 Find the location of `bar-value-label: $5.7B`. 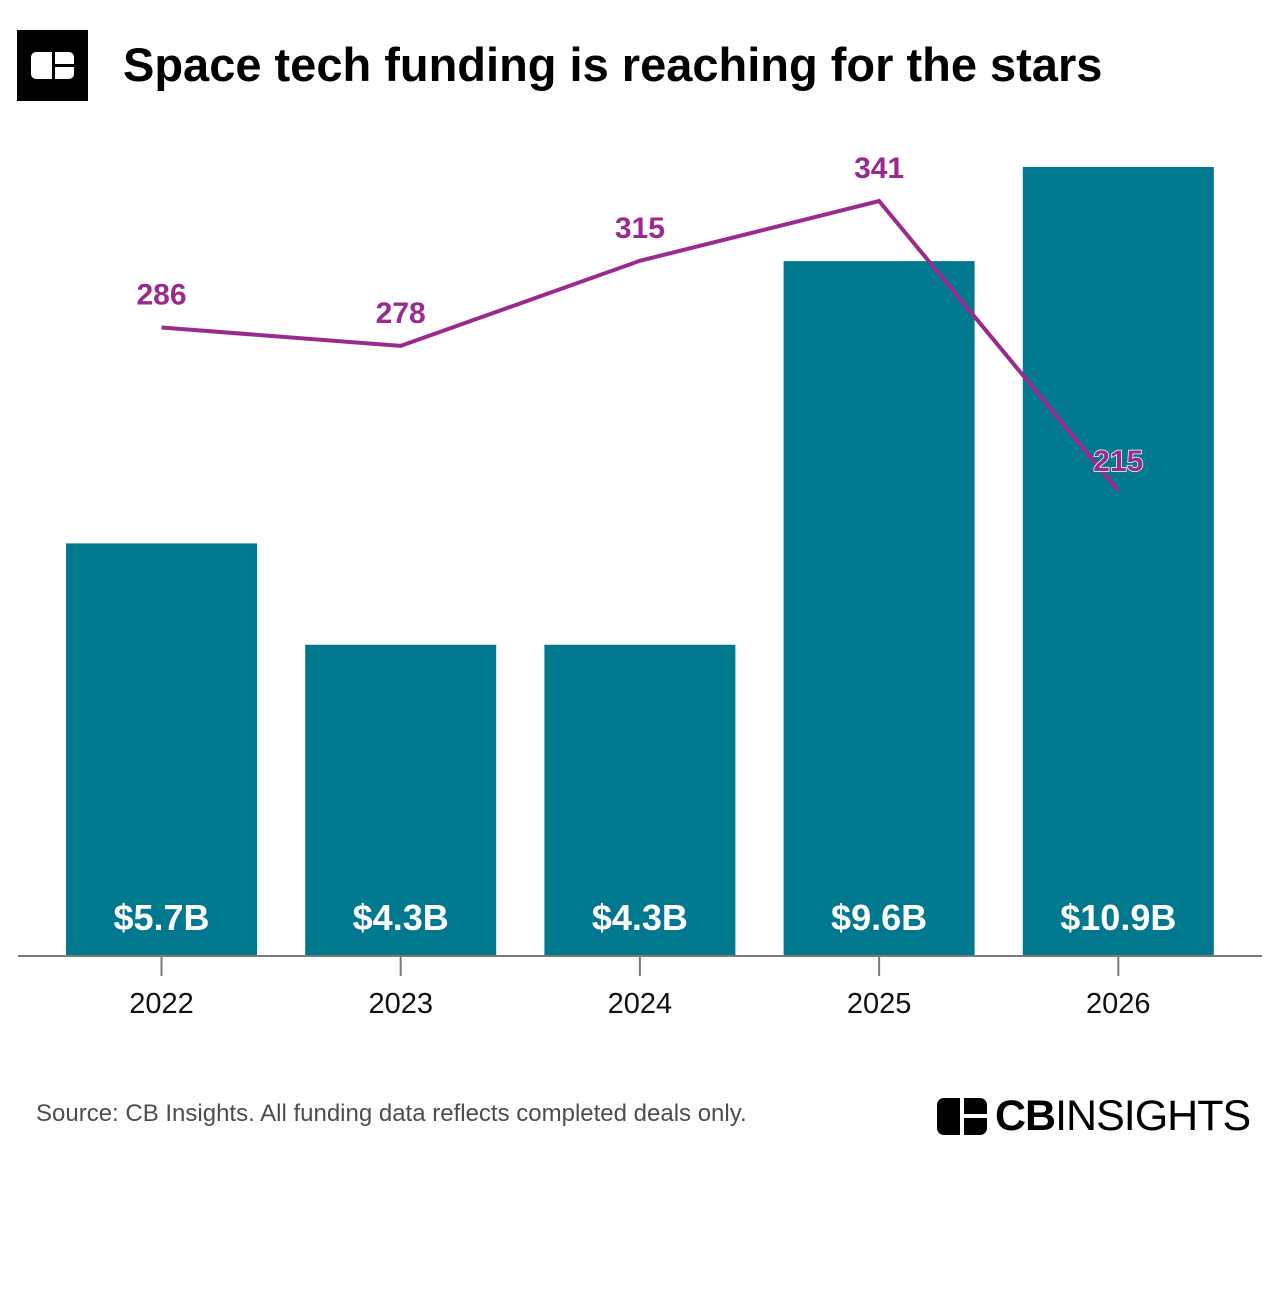

bar-value-label: $5.7B is located at coordinates (161, 917).